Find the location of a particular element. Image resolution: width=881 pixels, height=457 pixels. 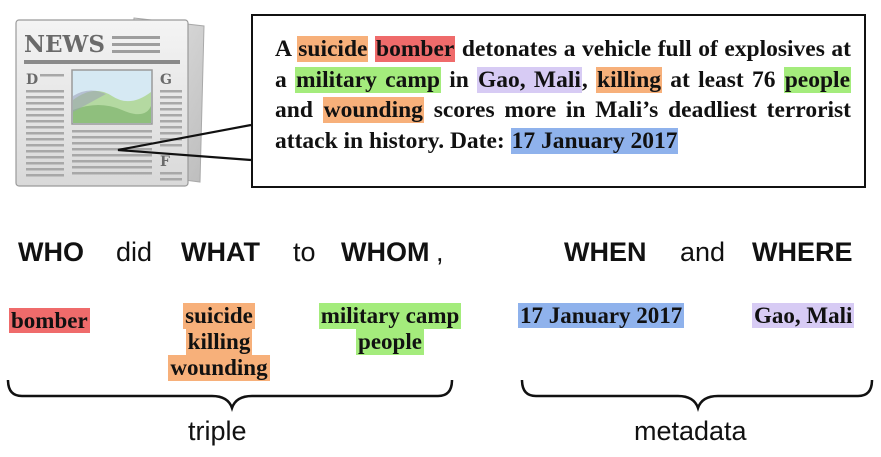

label-what: WHAT is located at coordinates (220, 252).